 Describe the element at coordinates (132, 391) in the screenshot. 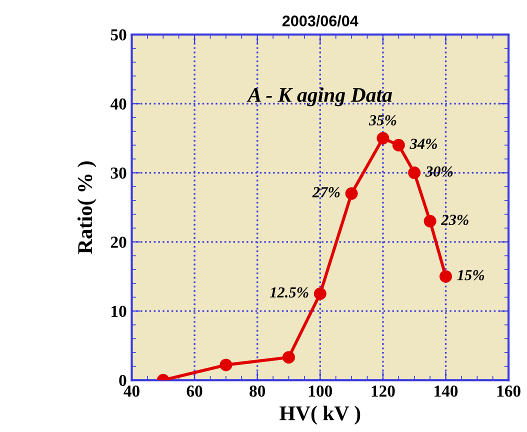

I see `x-tick-label: 40` at that location.